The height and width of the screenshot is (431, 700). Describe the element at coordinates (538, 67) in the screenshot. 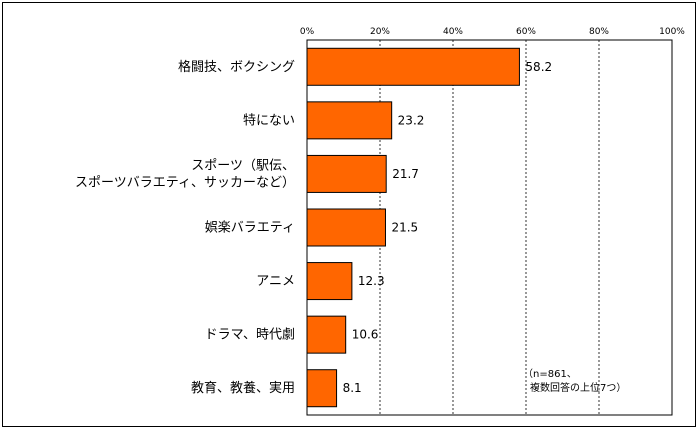

I see `data-label: 58.2` at that location.